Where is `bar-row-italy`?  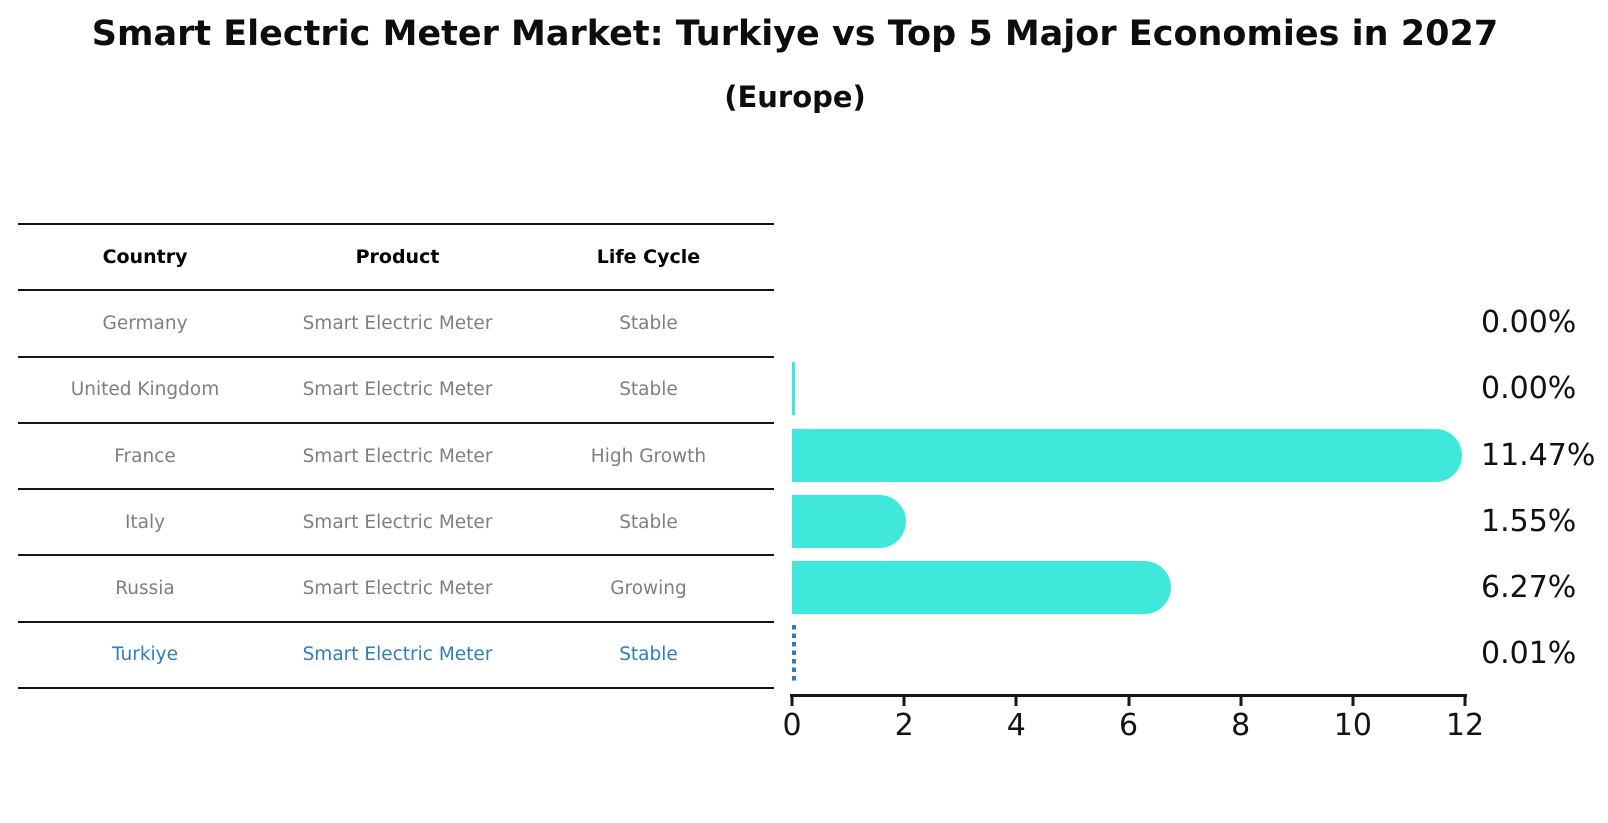 bar-row-italy is located at coordinates (1128, 521).